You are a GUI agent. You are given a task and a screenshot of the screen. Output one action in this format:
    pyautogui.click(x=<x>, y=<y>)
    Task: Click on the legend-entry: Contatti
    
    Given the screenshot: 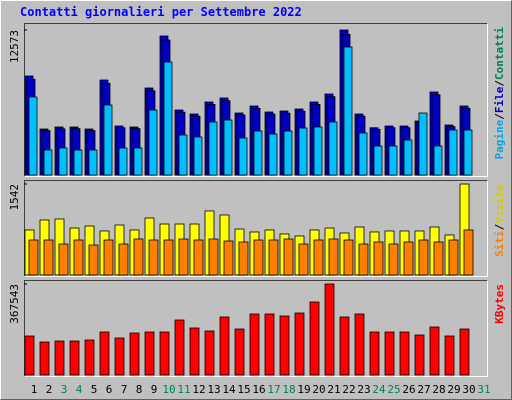 What is the action you would take?
    pyautogui.click(x=499, y=53)
    